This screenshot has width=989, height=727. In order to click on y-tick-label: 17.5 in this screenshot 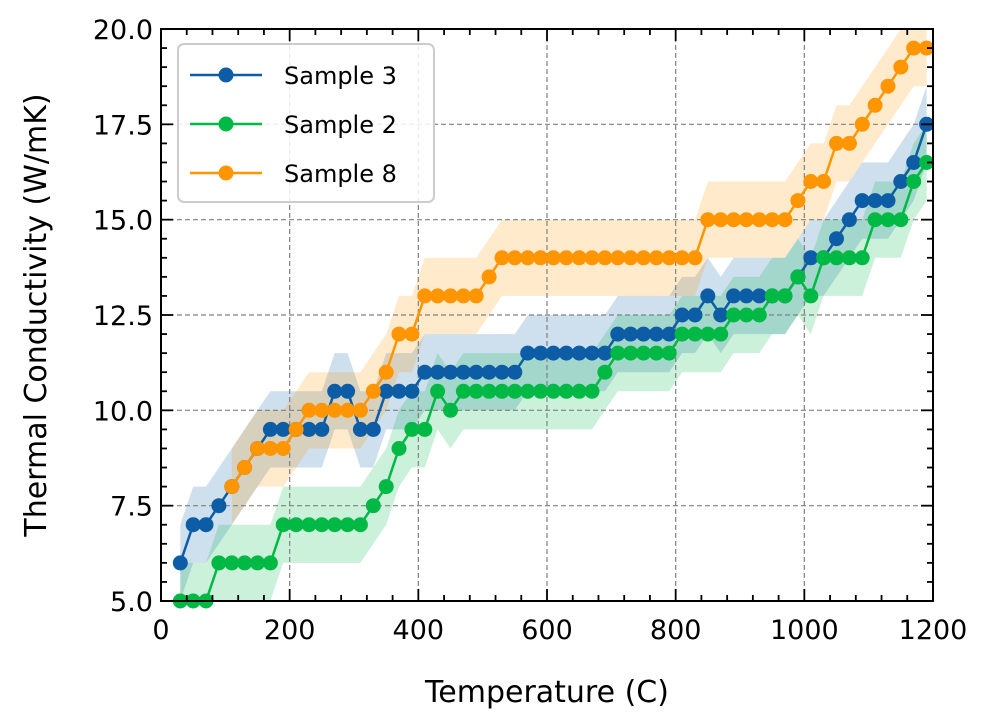, I will do `click(123, 125)`.